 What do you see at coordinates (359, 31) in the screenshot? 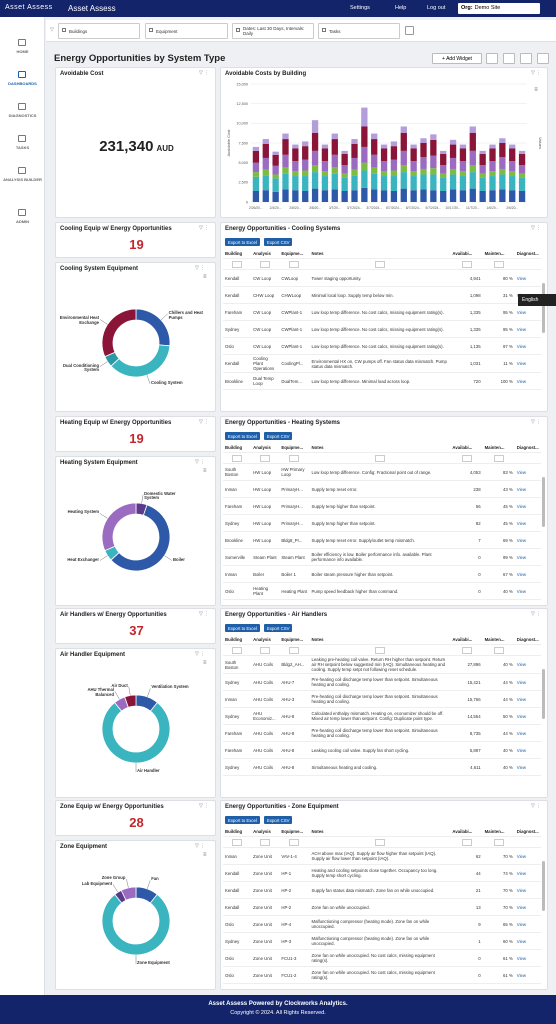
I see `filter-dropdown: Tasks` at bounding box center [359, 31].